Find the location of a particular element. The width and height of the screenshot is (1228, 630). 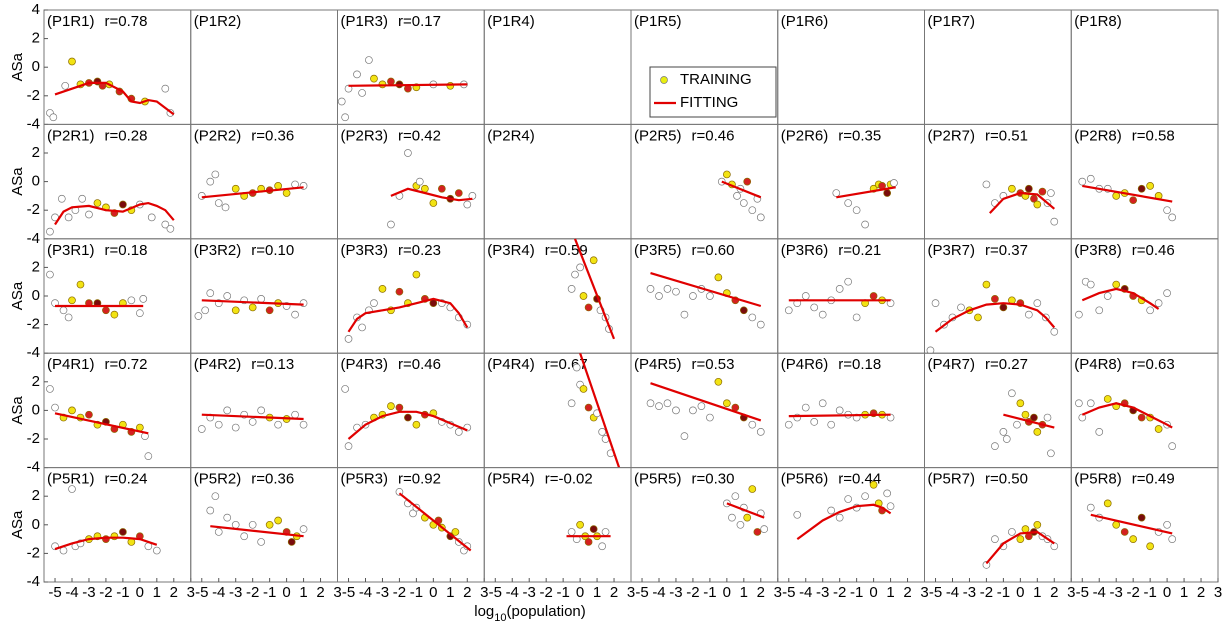

panel-id: (P4R8) is located at coordinates (1098, 364).